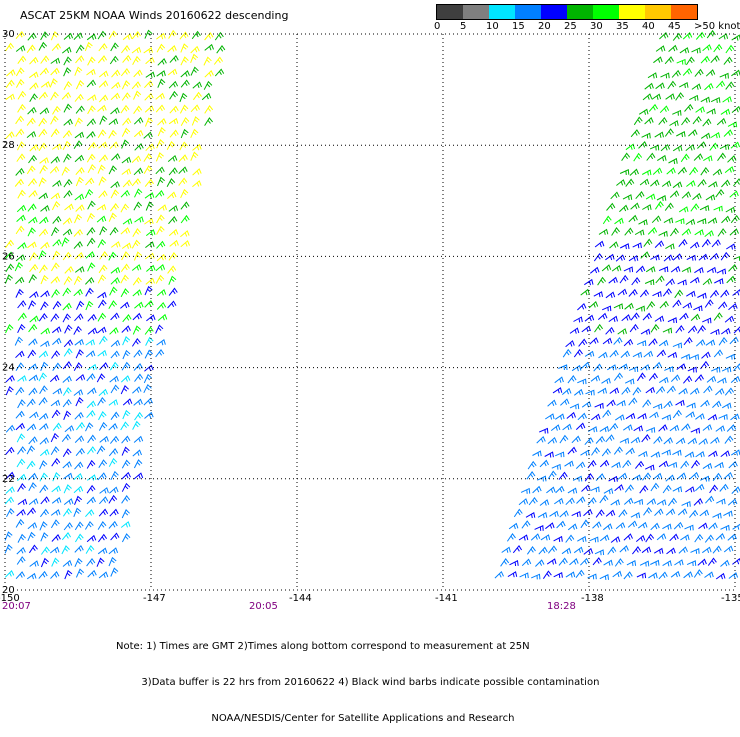 This screenshot has height=737, width=740. Describe the element at coordinates (8, 256) in the screenshot. I see `lat-tick-label: 26` at that location.